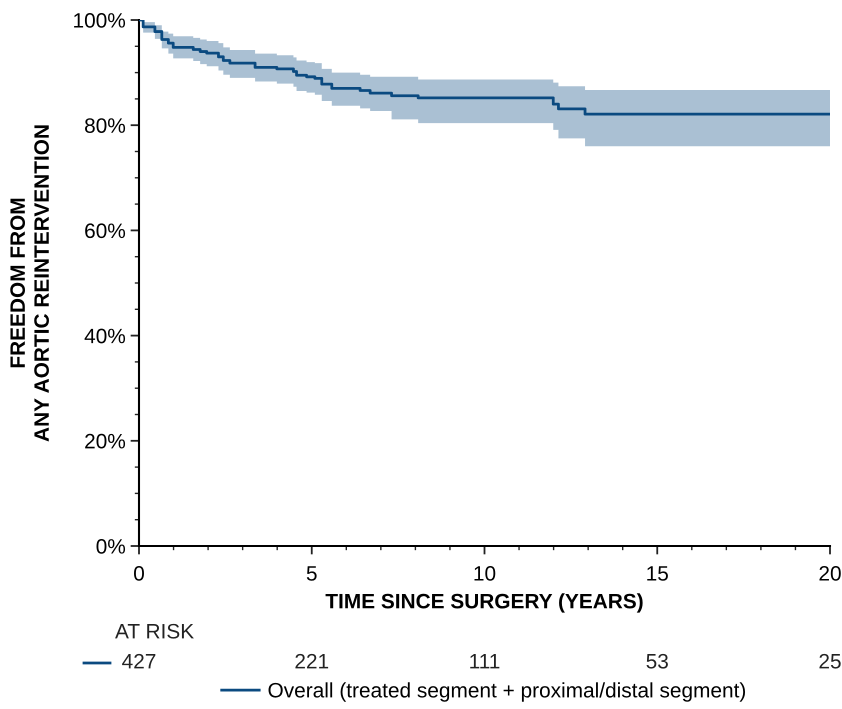 This screenshot has width=842, height=709. What do you see at coordinates (139, 573) in the screenshot?
I see `x-tick-label: 0` at bounding box center [139, 573].